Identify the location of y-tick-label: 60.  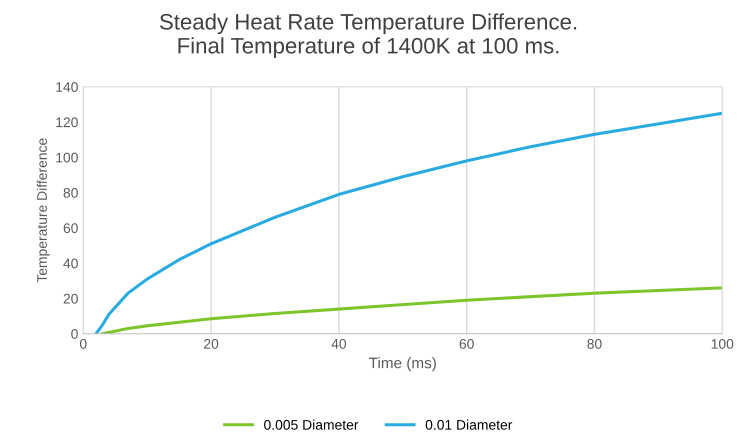
(71, 228).